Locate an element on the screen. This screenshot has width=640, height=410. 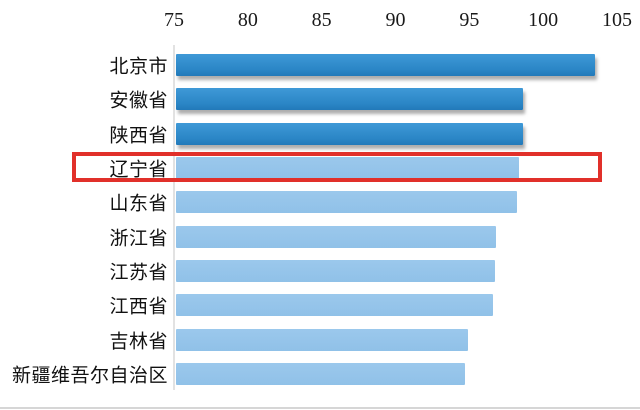
highlight-rectangle is located at coordinates (337, 166).